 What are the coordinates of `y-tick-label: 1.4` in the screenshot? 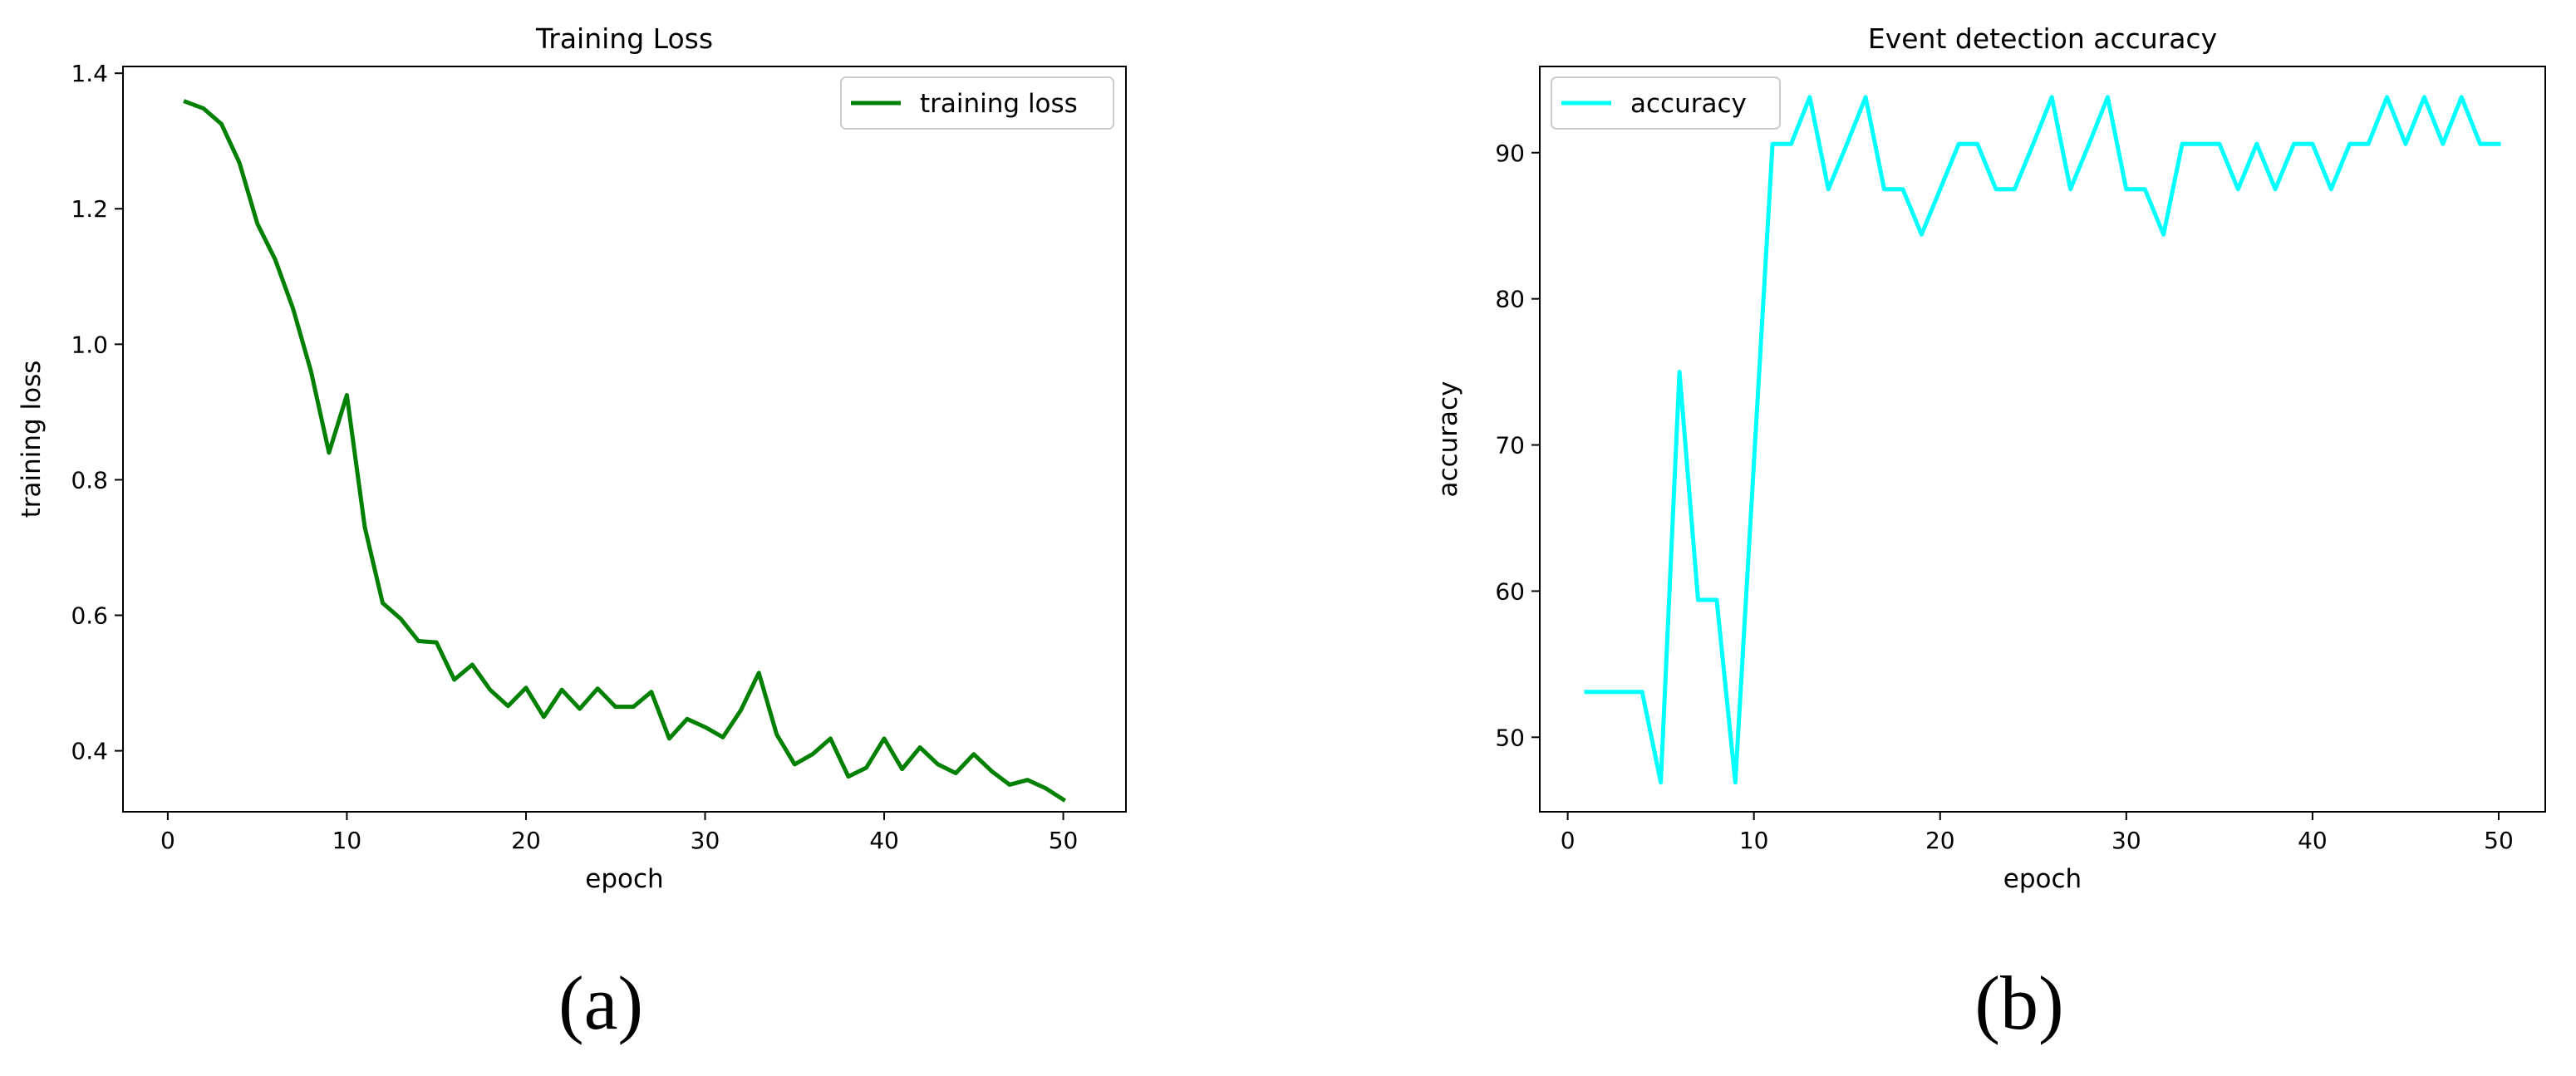 It's located at (89, 73).